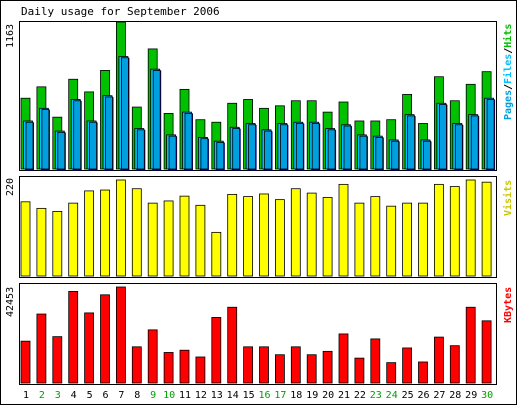 The height and width of the screenshot is (405, 517). I want to click on day-label-29: 29, so click(471, 395).